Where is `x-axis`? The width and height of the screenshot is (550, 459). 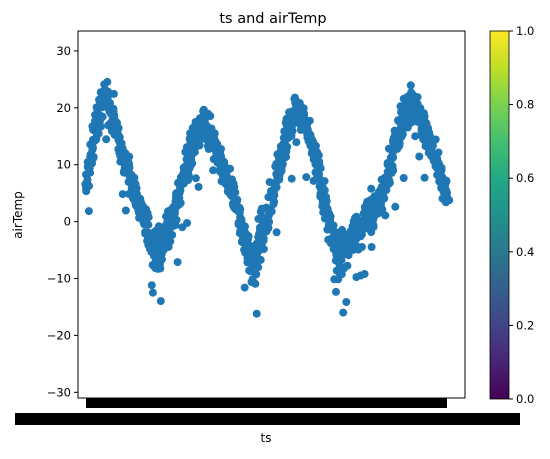 x-axis is located at coordinates (267, 411).